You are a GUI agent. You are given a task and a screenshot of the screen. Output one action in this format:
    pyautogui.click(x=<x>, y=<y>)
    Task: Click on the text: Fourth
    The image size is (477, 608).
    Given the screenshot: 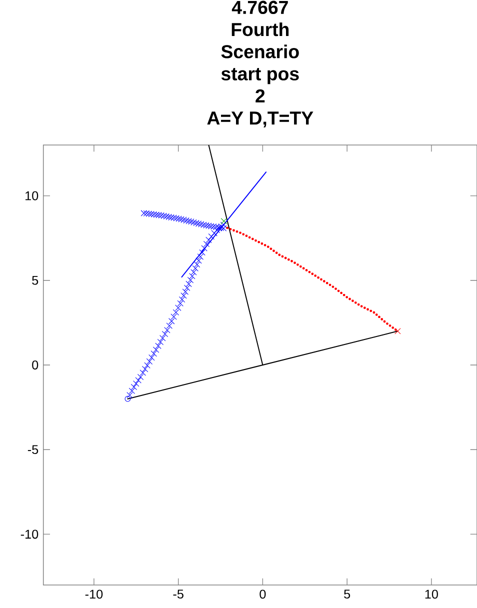 What is the action you would take?
    pyautogui.click(x=260, y=29)
    